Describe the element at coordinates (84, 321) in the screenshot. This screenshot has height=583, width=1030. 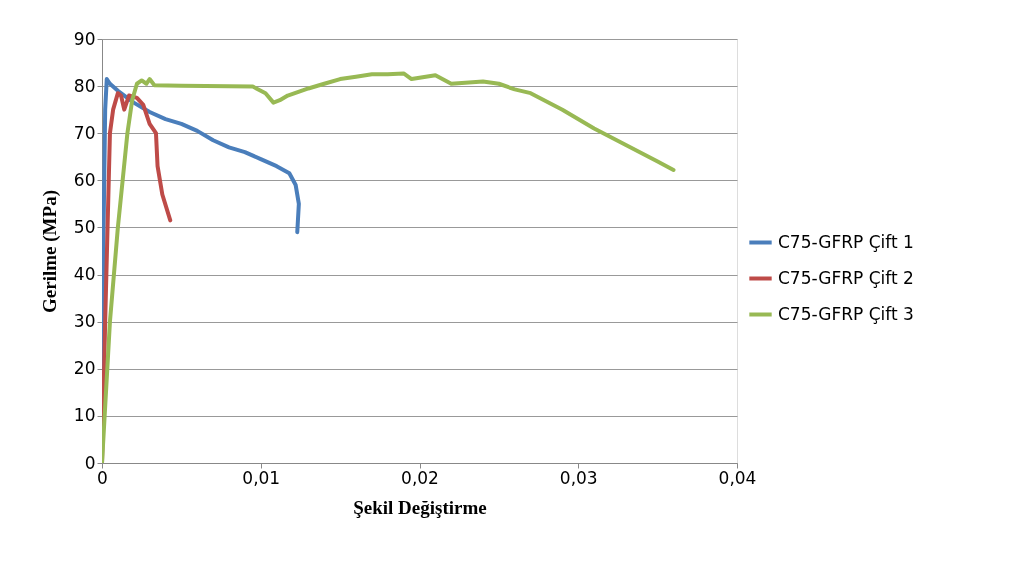
I see `y-tick-label: 30` at that location.